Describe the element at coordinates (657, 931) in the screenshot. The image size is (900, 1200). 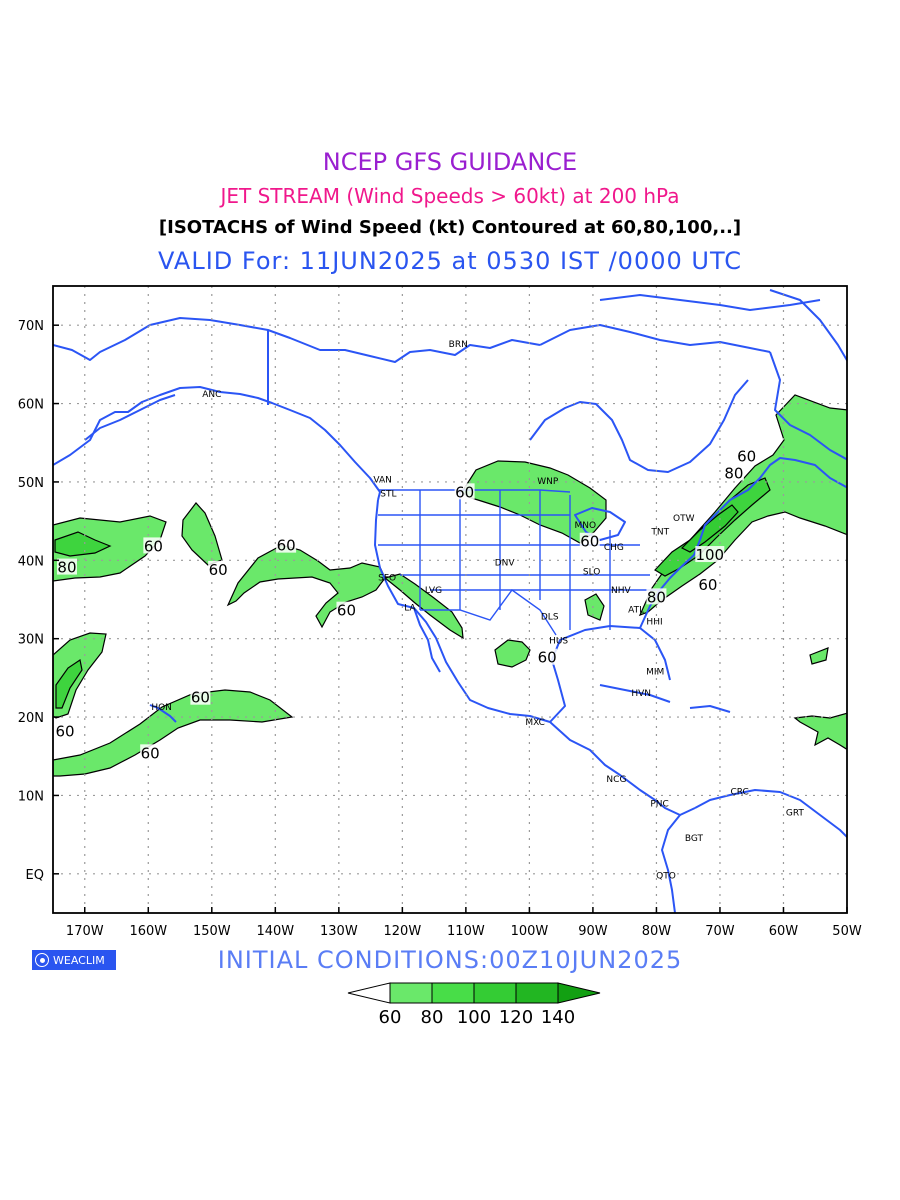
I see `x-tick-label: 80W` at that location.